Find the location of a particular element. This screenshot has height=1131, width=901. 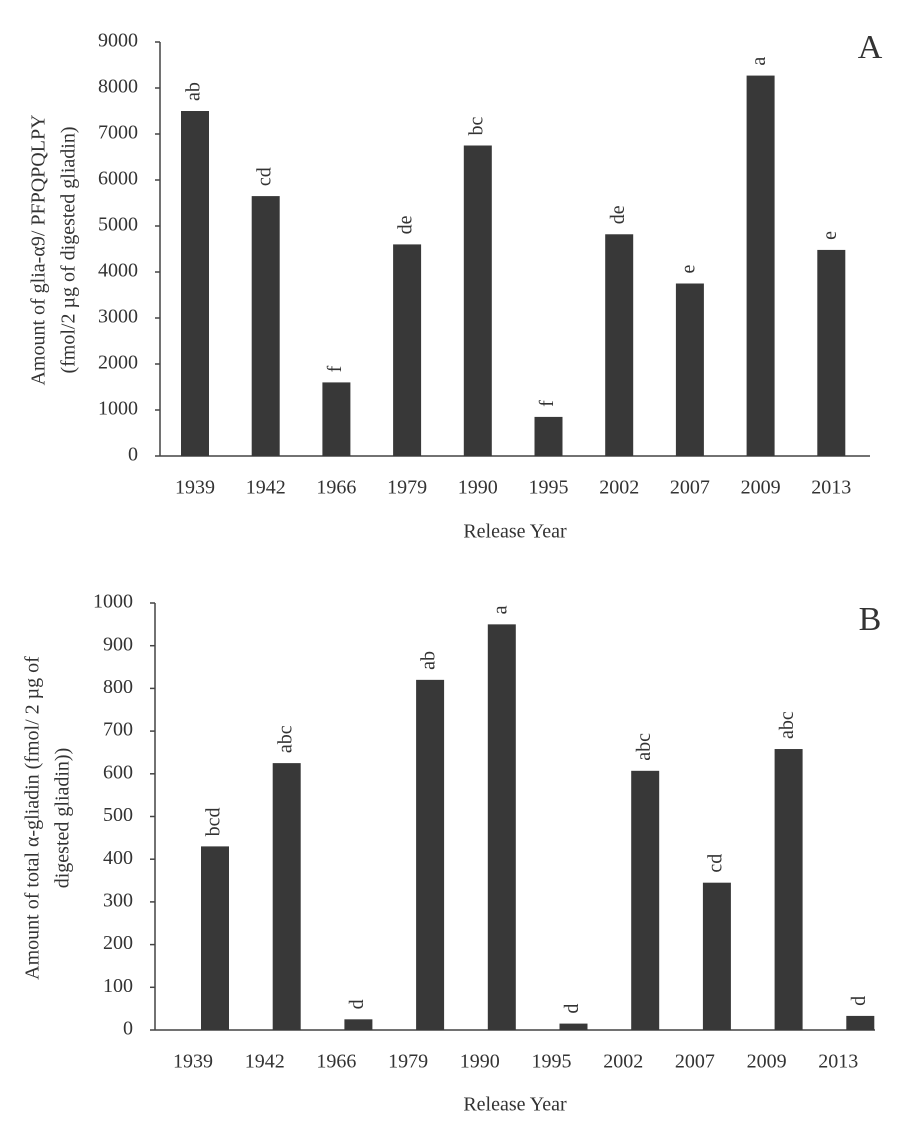

y-axis-title: Amount of glia-α9/ PFPQPQLPY is located at coordinates (39, 249).